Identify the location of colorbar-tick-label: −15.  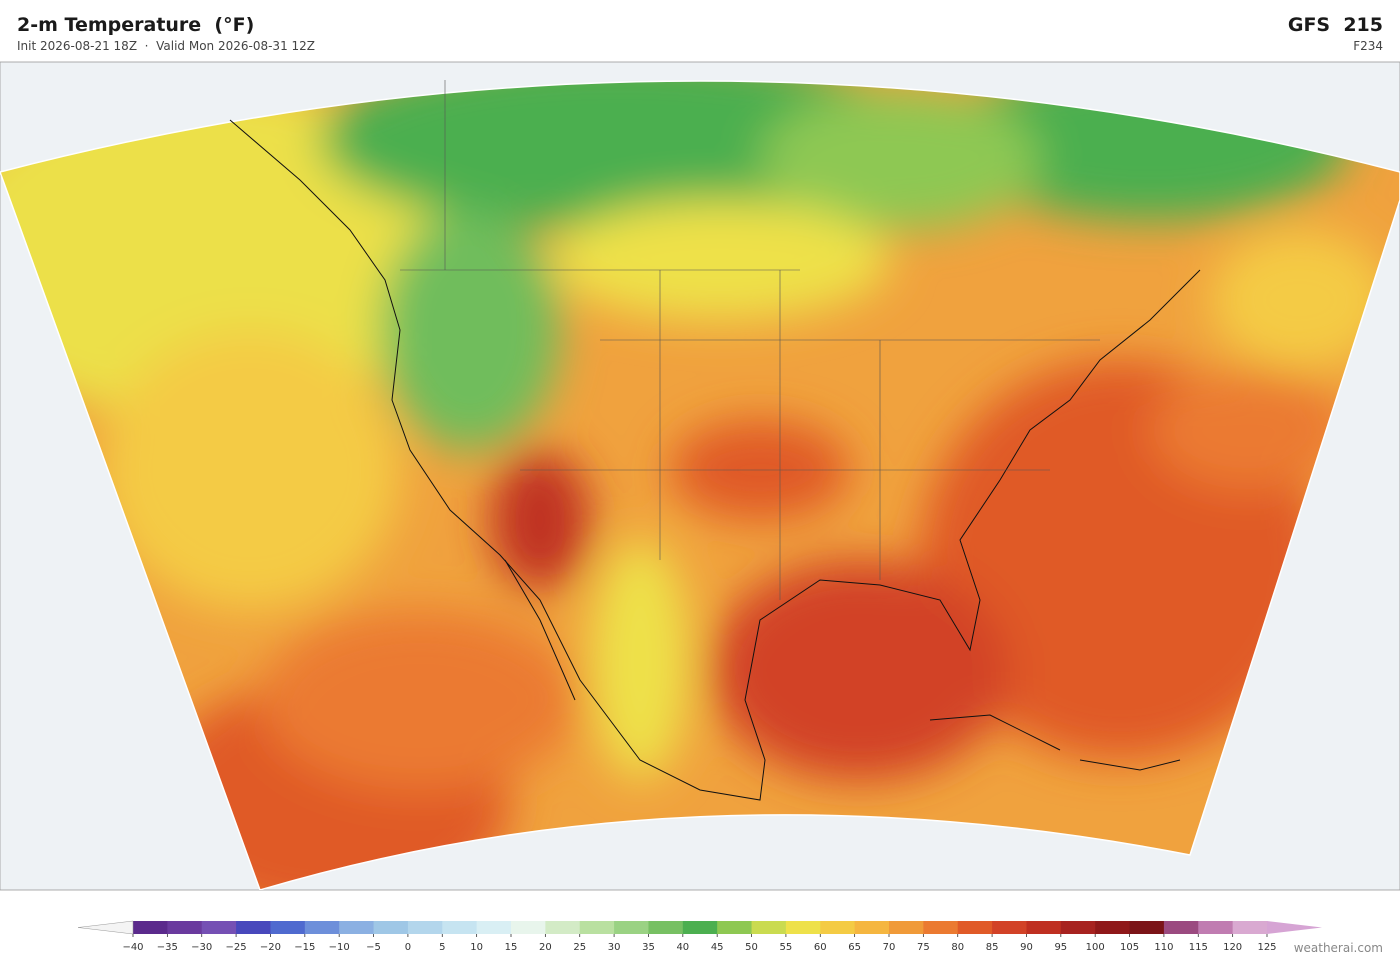
(304, 947).